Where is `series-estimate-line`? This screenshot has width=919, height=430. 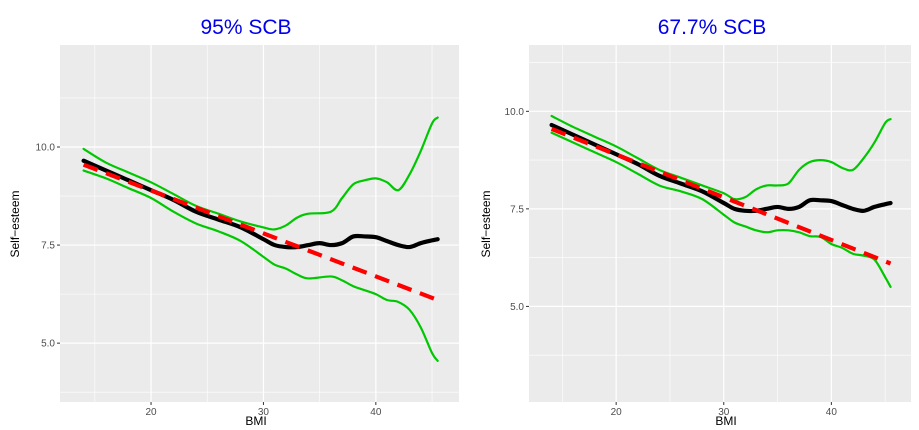 series-estimate-line is located at coordinates (721, 168).